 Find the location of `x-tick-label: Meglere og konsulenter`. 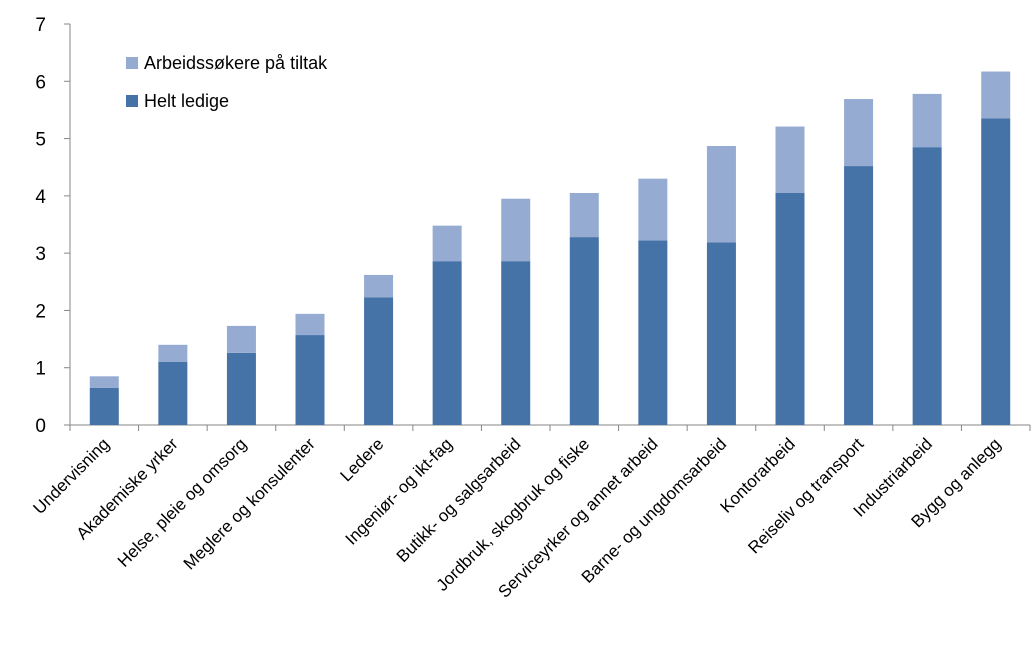

x-tick-label: Meglere og konsulenter is located at coordinates (249, 503).